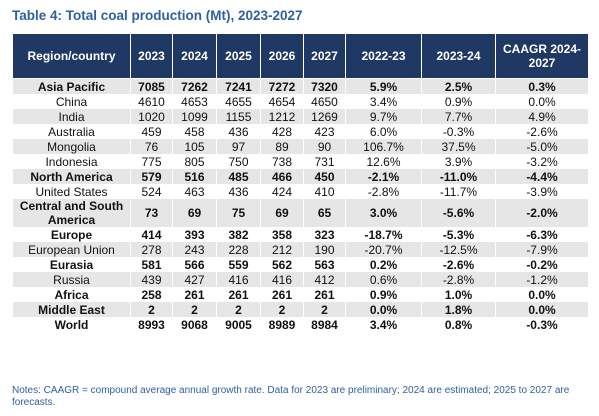 The image size is (599, 416). What do you see at coordinates (542, 56) in the screenshot?
I see `header-cell: CAAGR 2024-2027` at bounding box center [542, 56].